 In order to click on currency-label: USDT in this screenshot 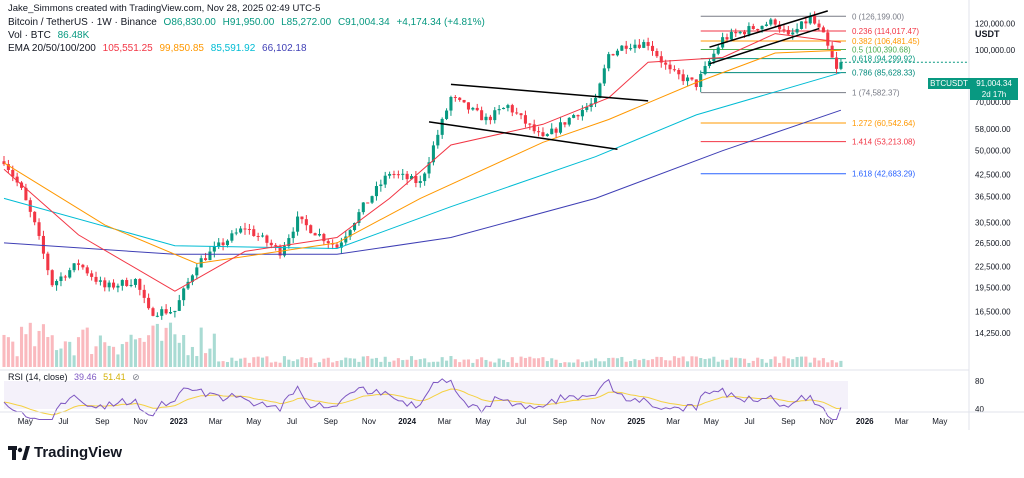, I will do `click(987, 34)`.